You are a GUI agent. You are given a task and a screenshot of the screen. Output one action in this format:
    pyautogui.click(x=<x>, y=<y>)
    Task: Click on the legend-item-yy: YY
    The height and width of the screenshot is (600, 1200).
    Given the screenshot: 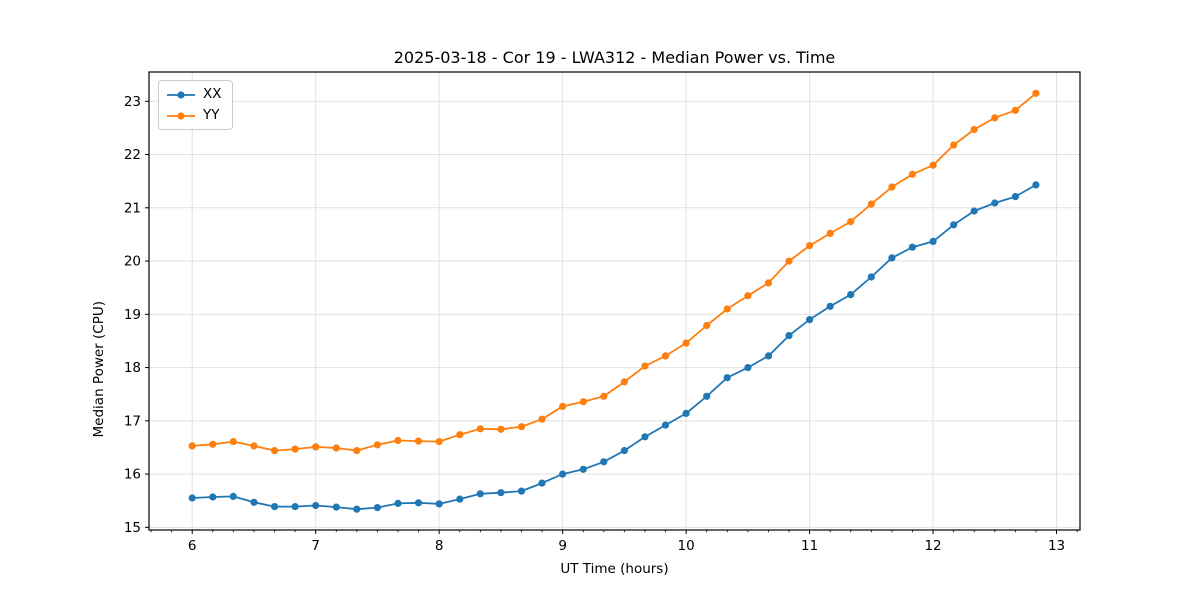 What is the action you would take?
    pyautogui.click(x=194, y=115)
    